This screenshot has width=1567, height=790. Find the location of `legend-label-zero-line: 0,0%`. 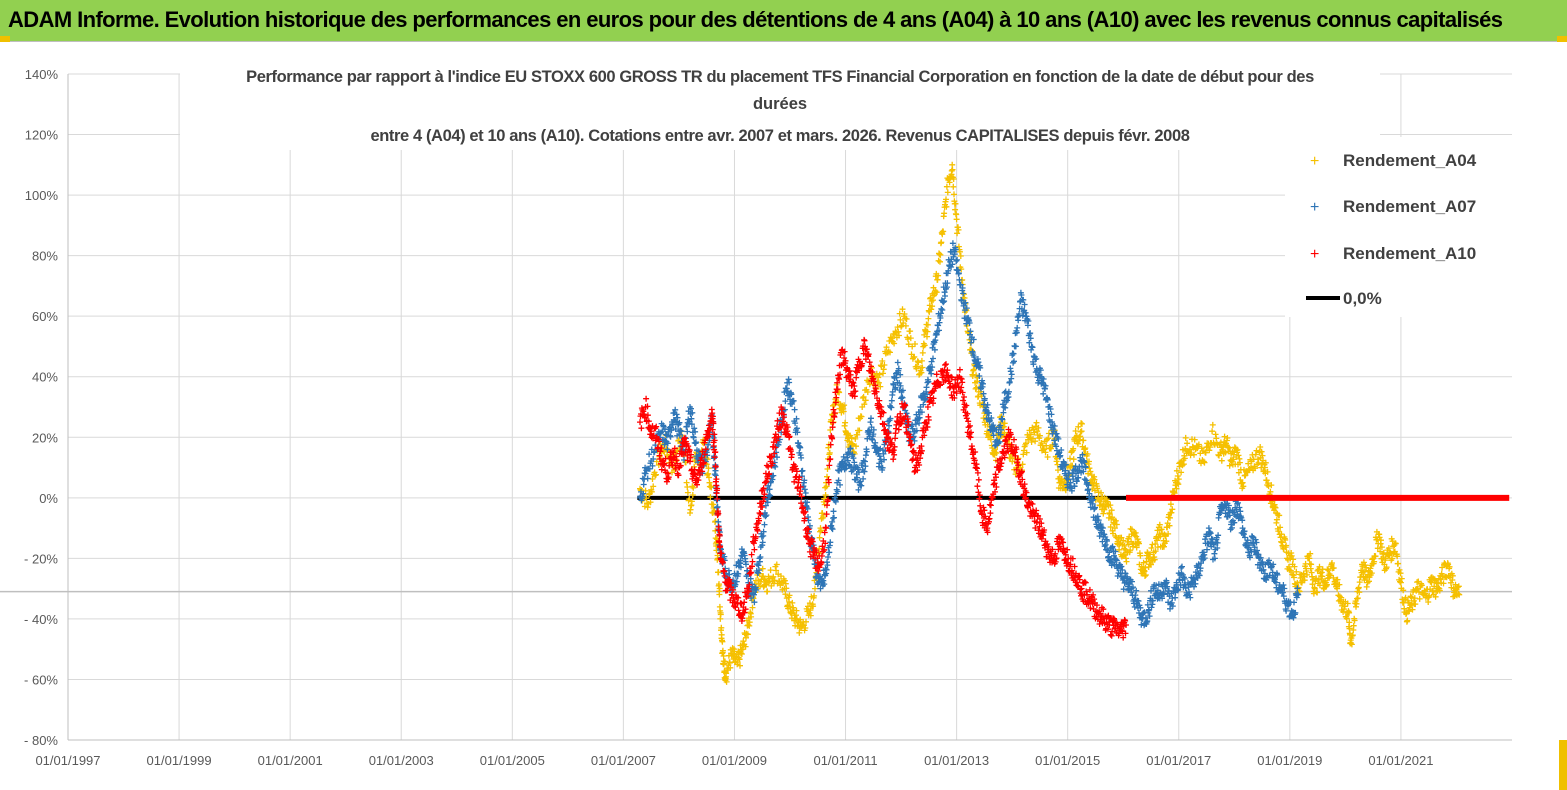

legend-label-zero-line: 0,0% is located at coordinates (1362, 298).